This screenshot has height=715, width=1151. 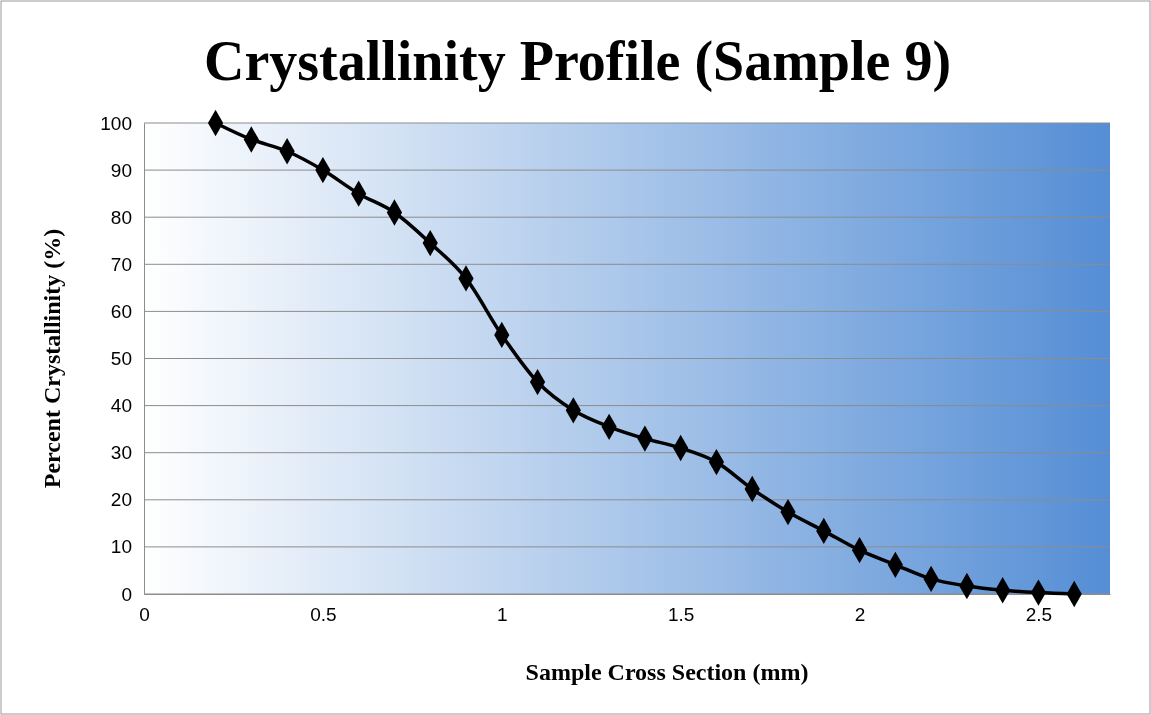 I want to click on y-tick-label: 40, so click(x=121, y=406).